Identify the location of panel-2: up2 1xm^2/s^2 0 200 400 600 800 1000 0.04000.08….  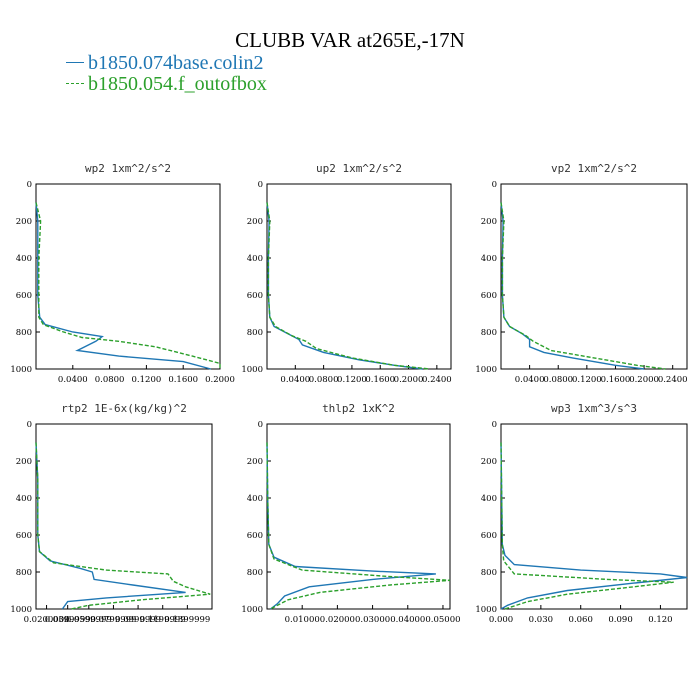
(346, 273).